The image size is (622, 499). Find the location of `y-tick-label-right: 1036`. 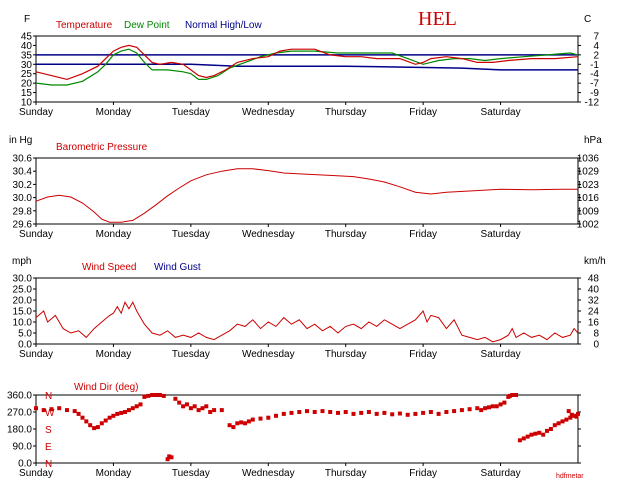

y-tick-label-right: 1036 is located at coordinates (588, 159).